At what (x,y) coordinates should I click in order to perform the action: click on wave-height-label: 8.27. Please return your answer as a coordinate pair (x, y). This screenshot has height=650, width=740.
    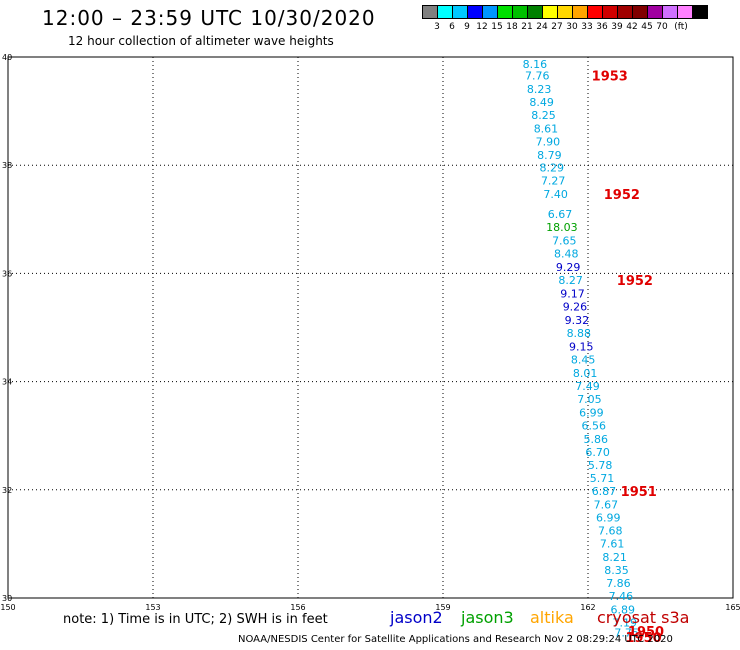
    Looking at the image, I should click on (570, 280).